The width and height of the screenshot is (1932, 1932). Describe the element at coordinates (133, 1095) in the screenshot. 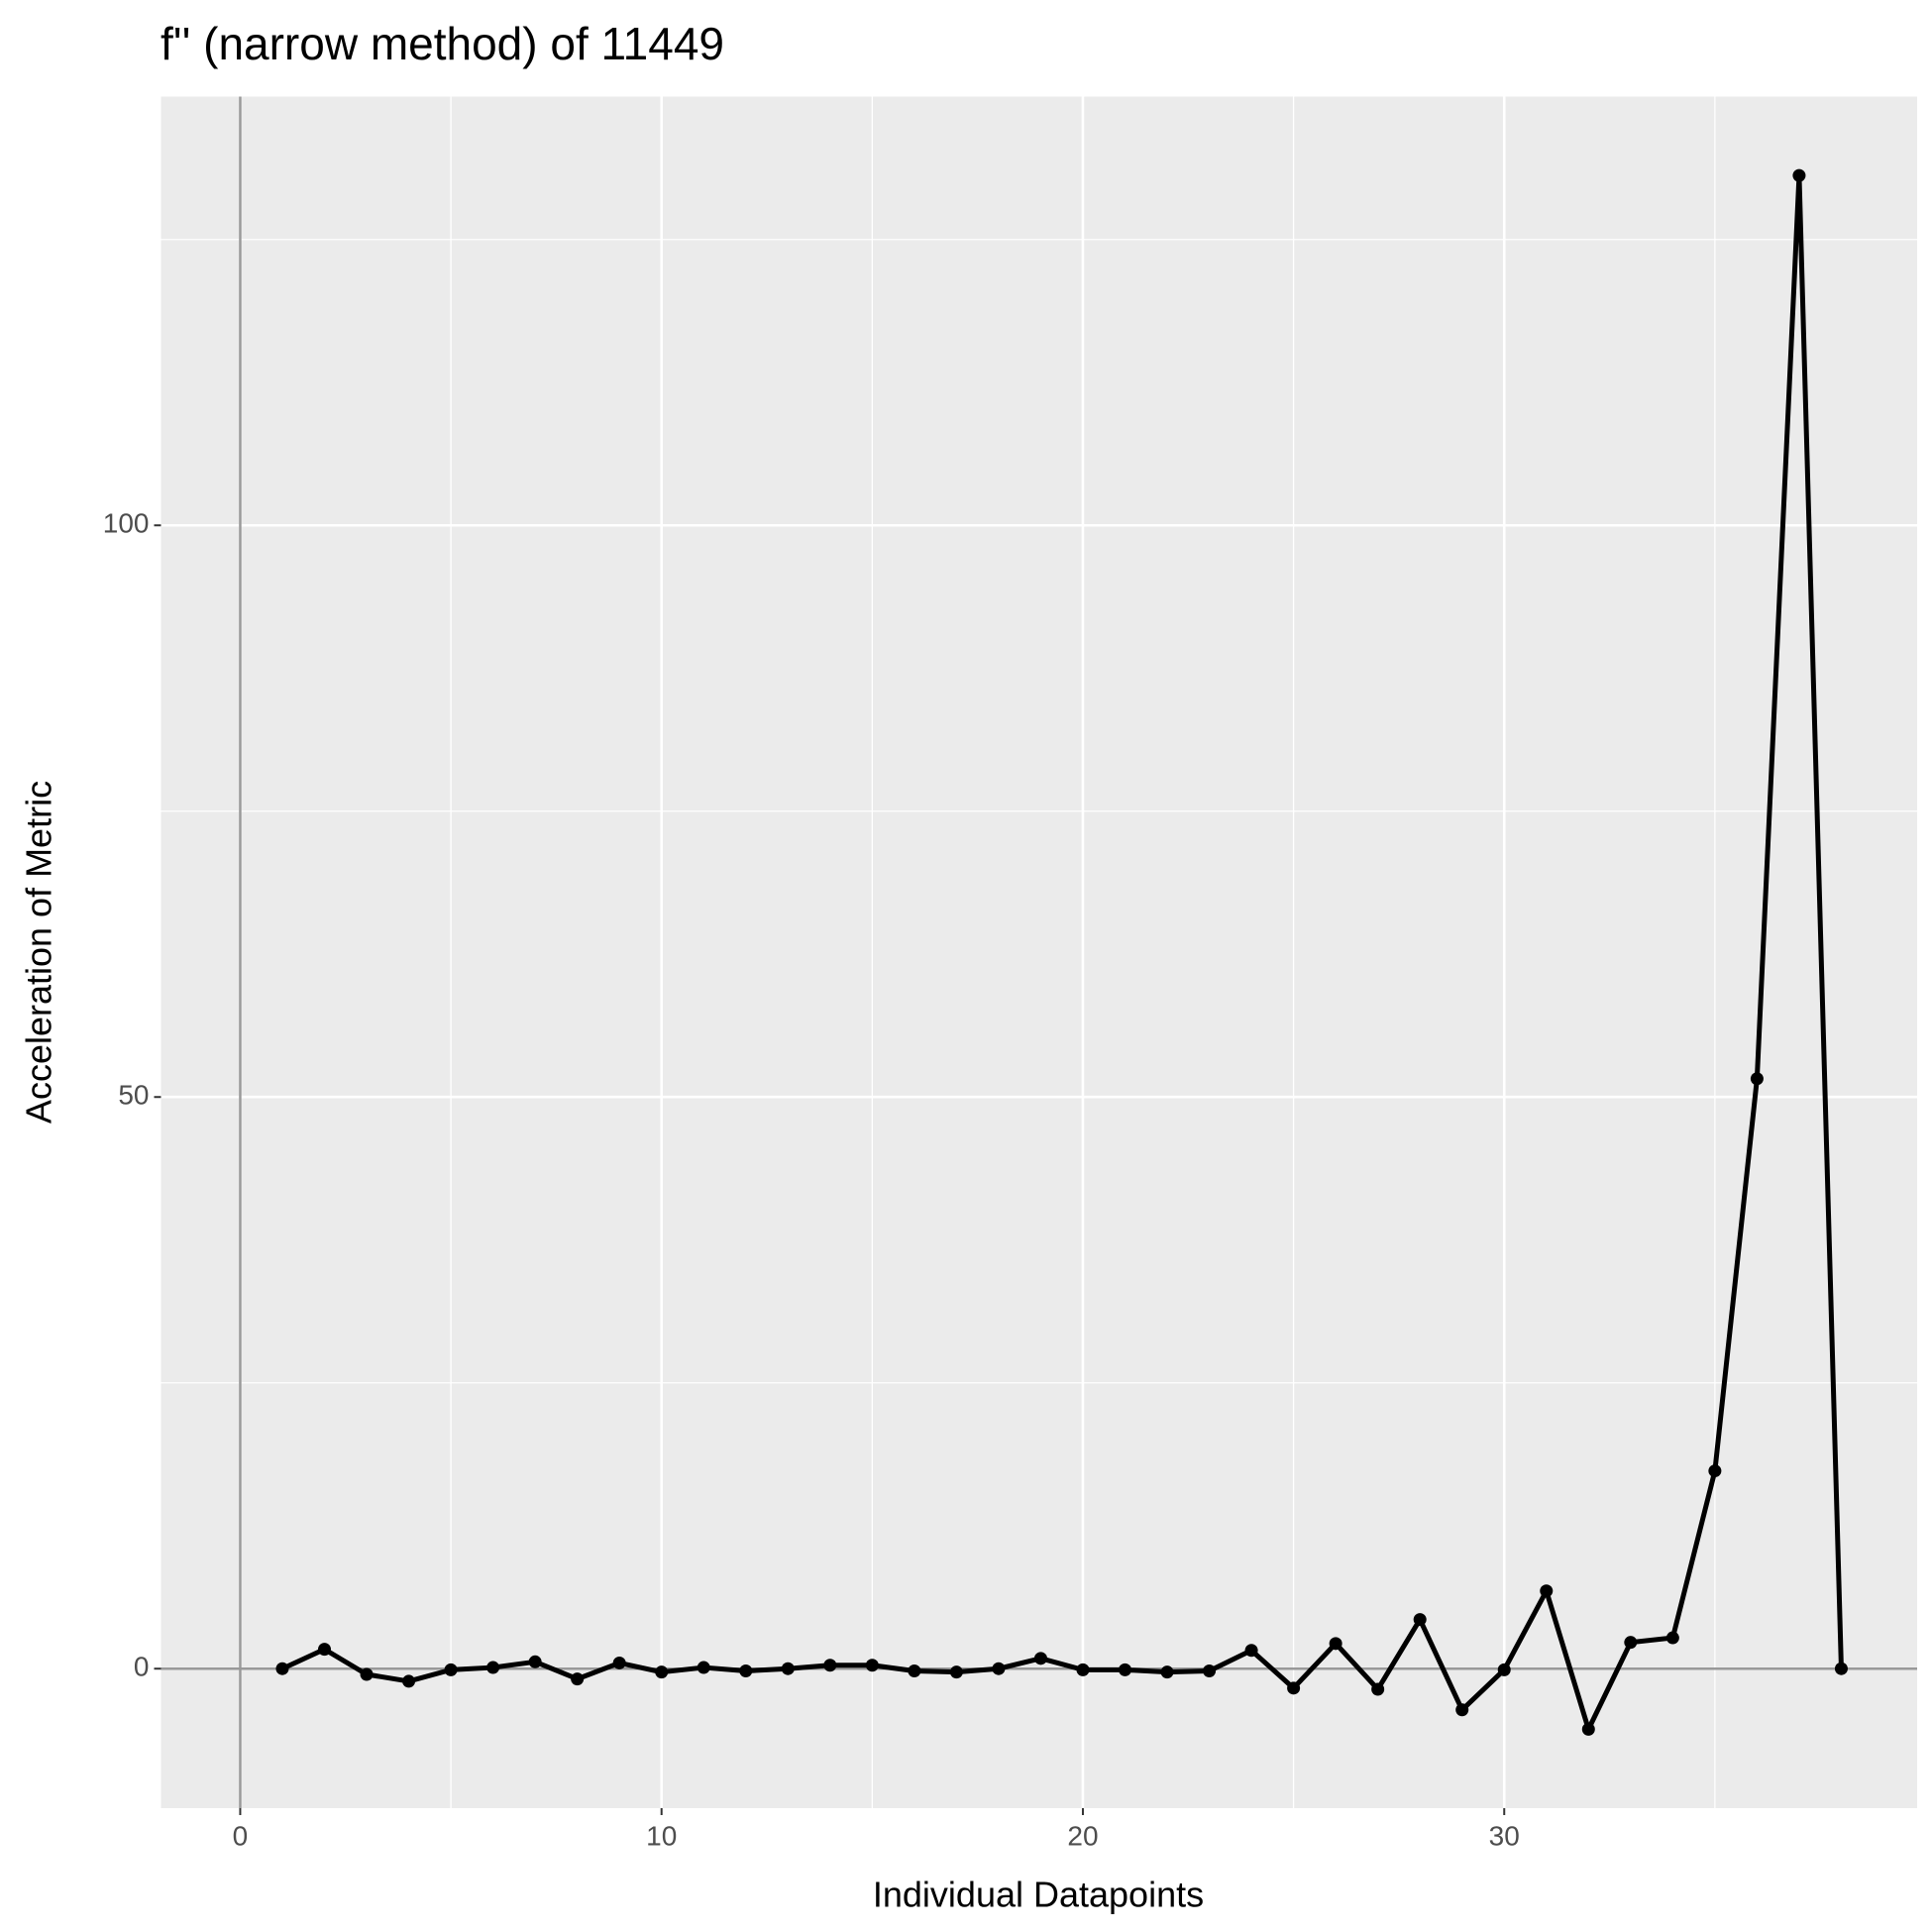

I see `y-tick-label: 50` at that location.